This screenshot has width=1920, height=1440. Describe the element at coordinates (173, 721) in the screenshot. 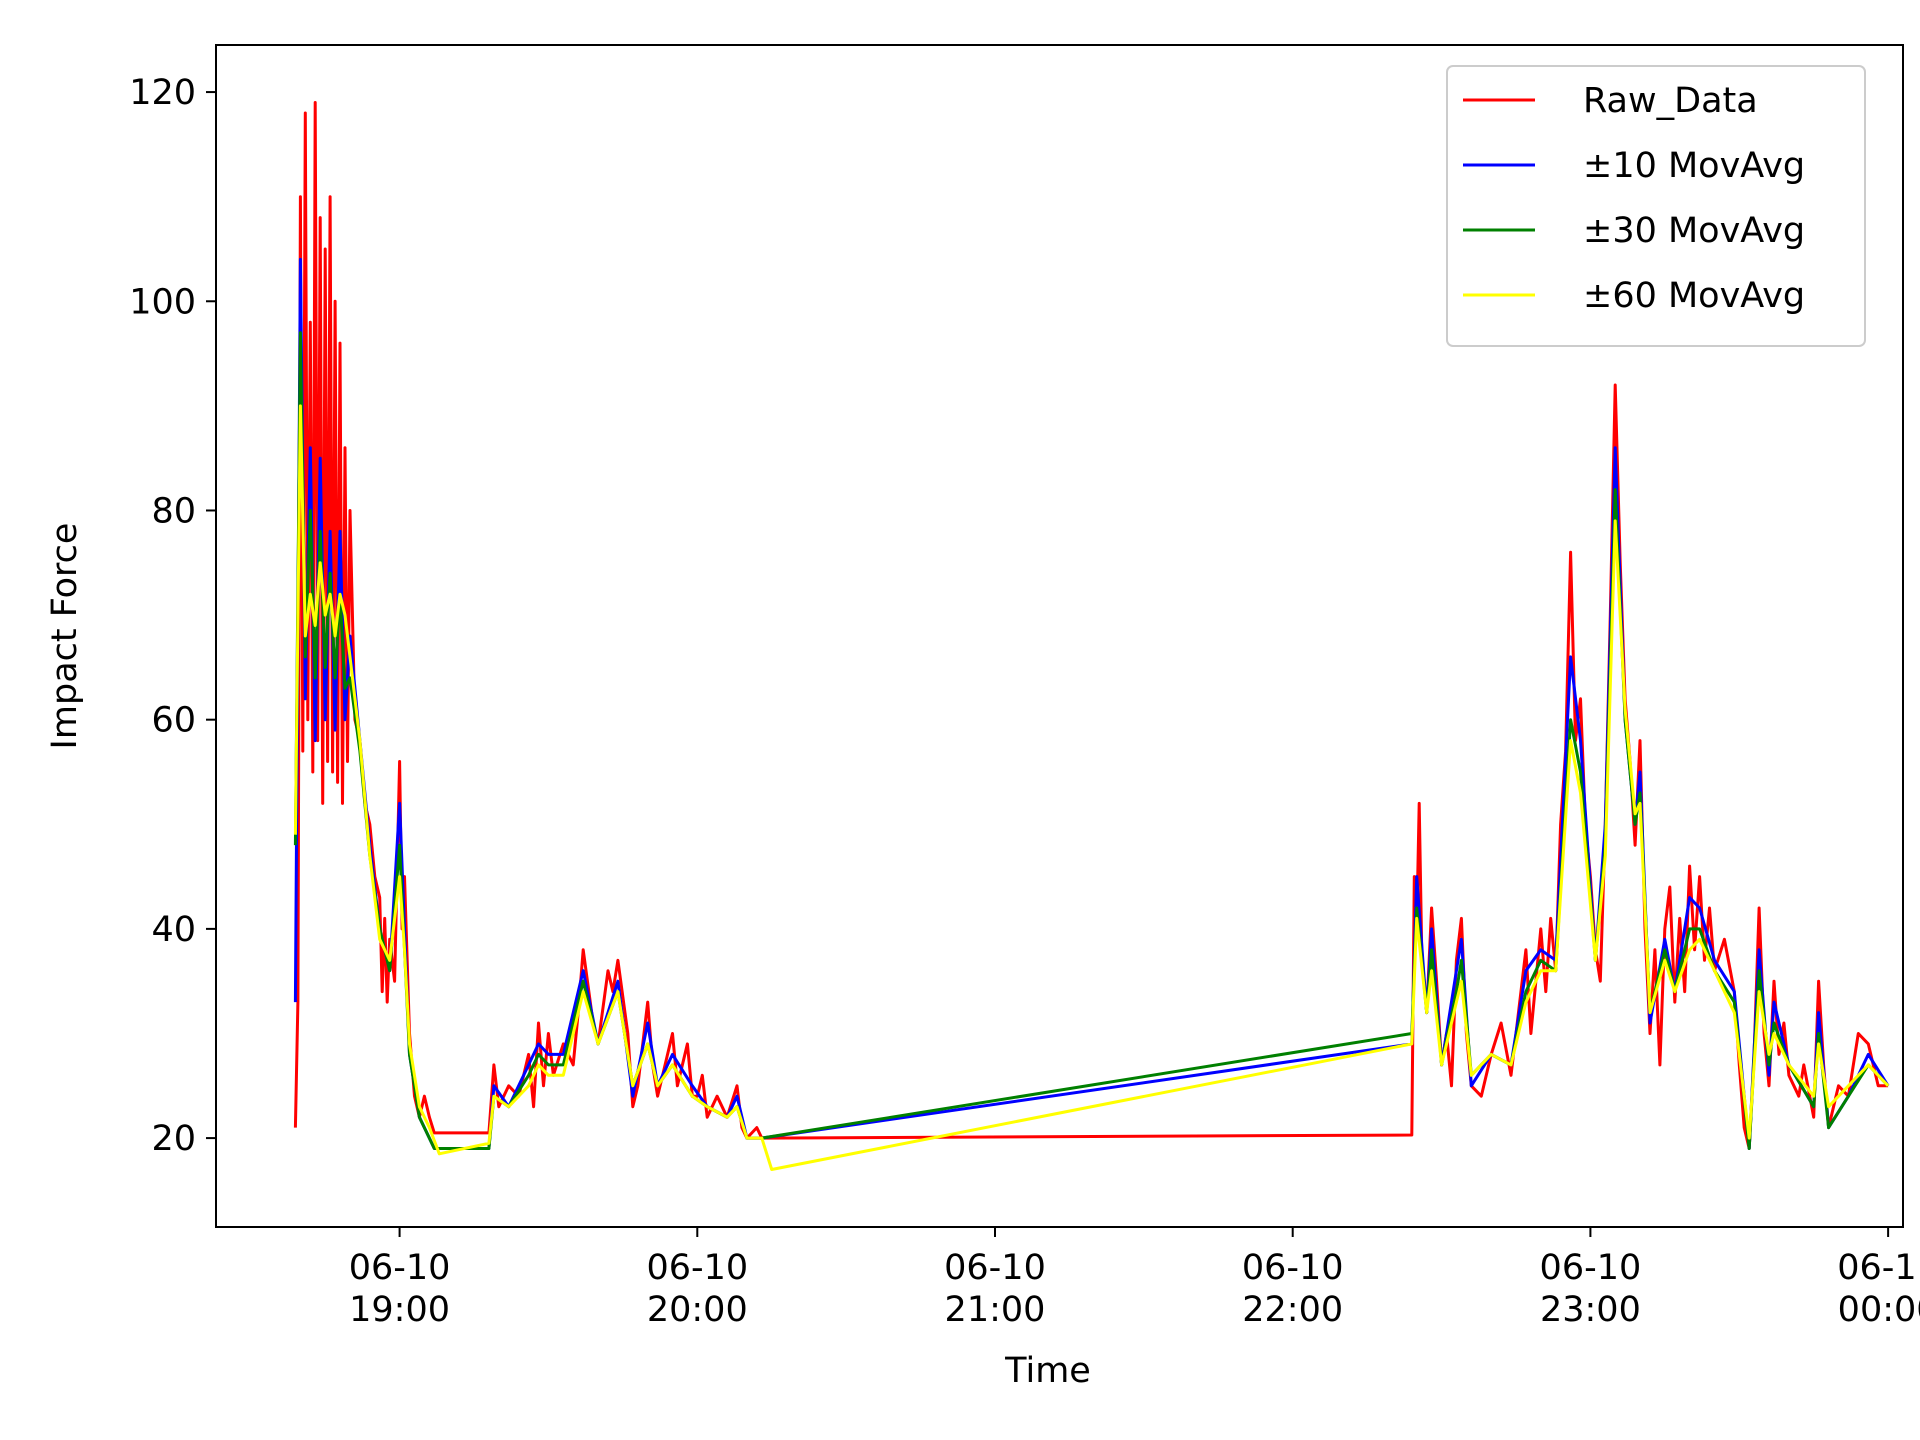

I see `y-tick-label-2: 60` at that location.